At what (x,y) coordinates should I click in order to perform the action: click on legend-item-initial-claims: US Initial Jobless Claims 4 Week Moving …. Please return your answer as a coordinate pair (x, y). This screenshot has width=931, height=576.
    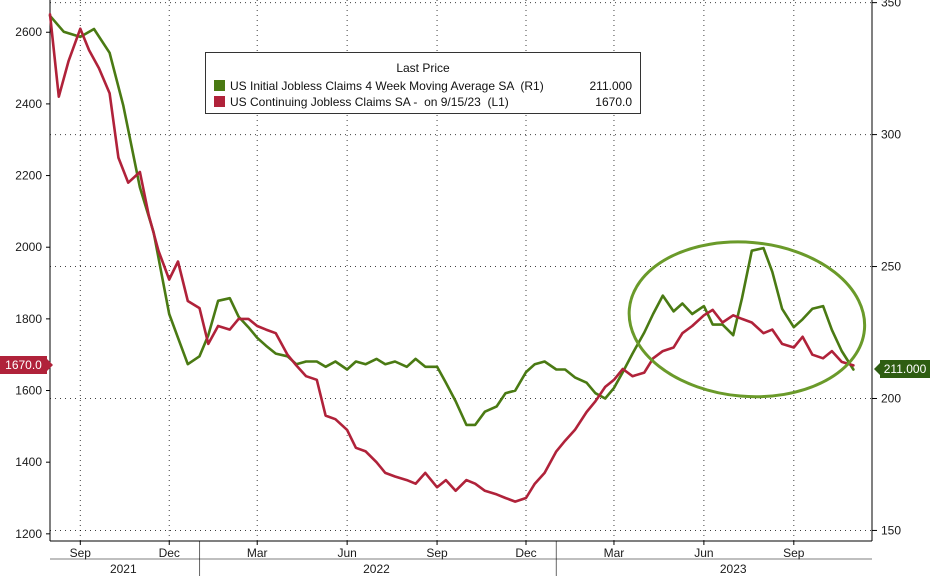
    Looking at the image, I should click on (423, 85).